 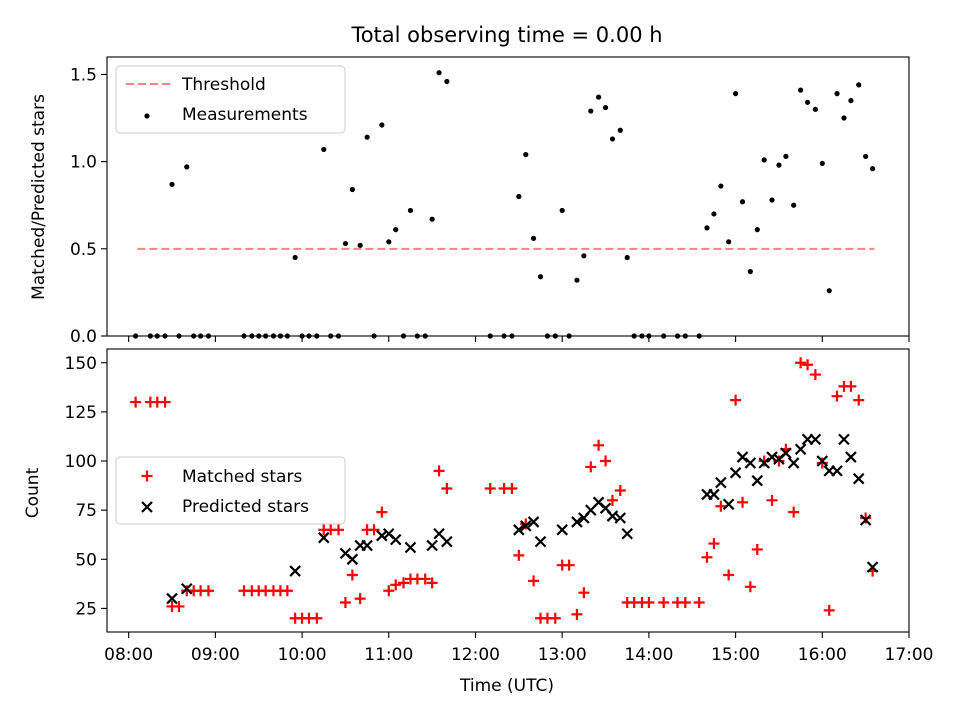 What do you see at coordinates (562, 655) in the screenshot?
I see `x-tick-label: 13:00` at bounding box center [562, 655].